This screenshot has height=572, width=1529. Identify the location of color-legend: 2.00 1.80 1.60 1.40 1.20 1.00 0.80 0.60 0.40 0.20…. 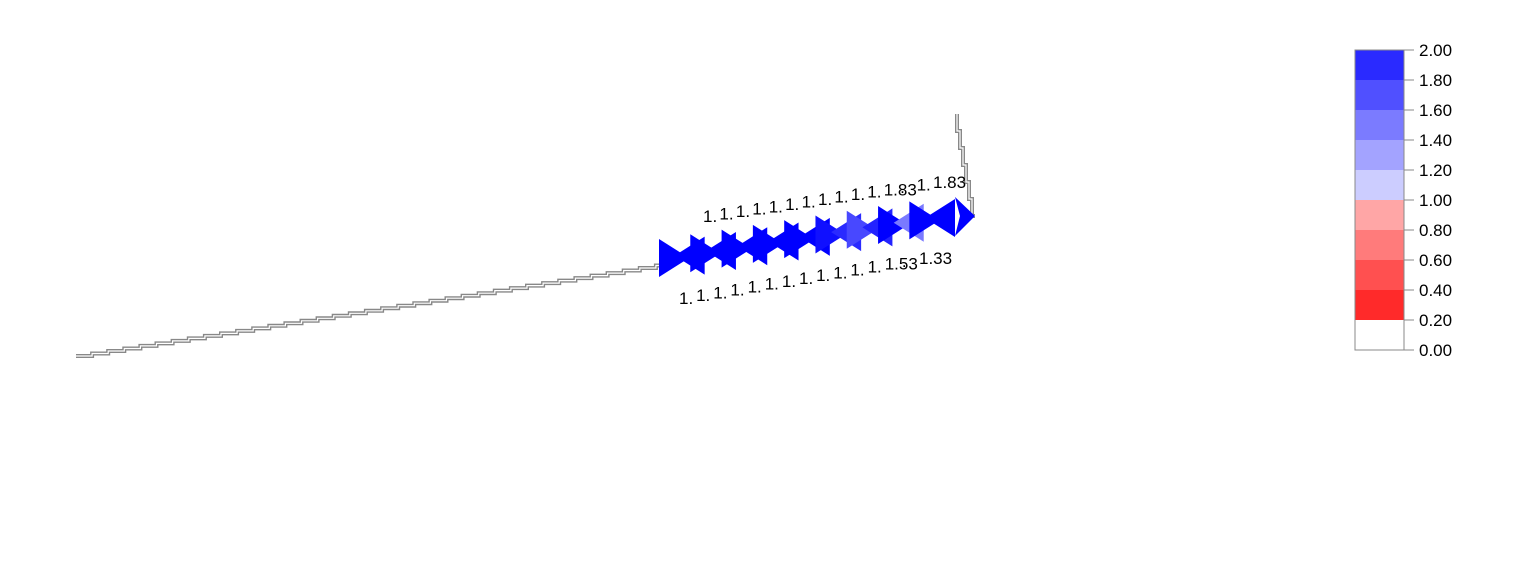
(1403, 200).